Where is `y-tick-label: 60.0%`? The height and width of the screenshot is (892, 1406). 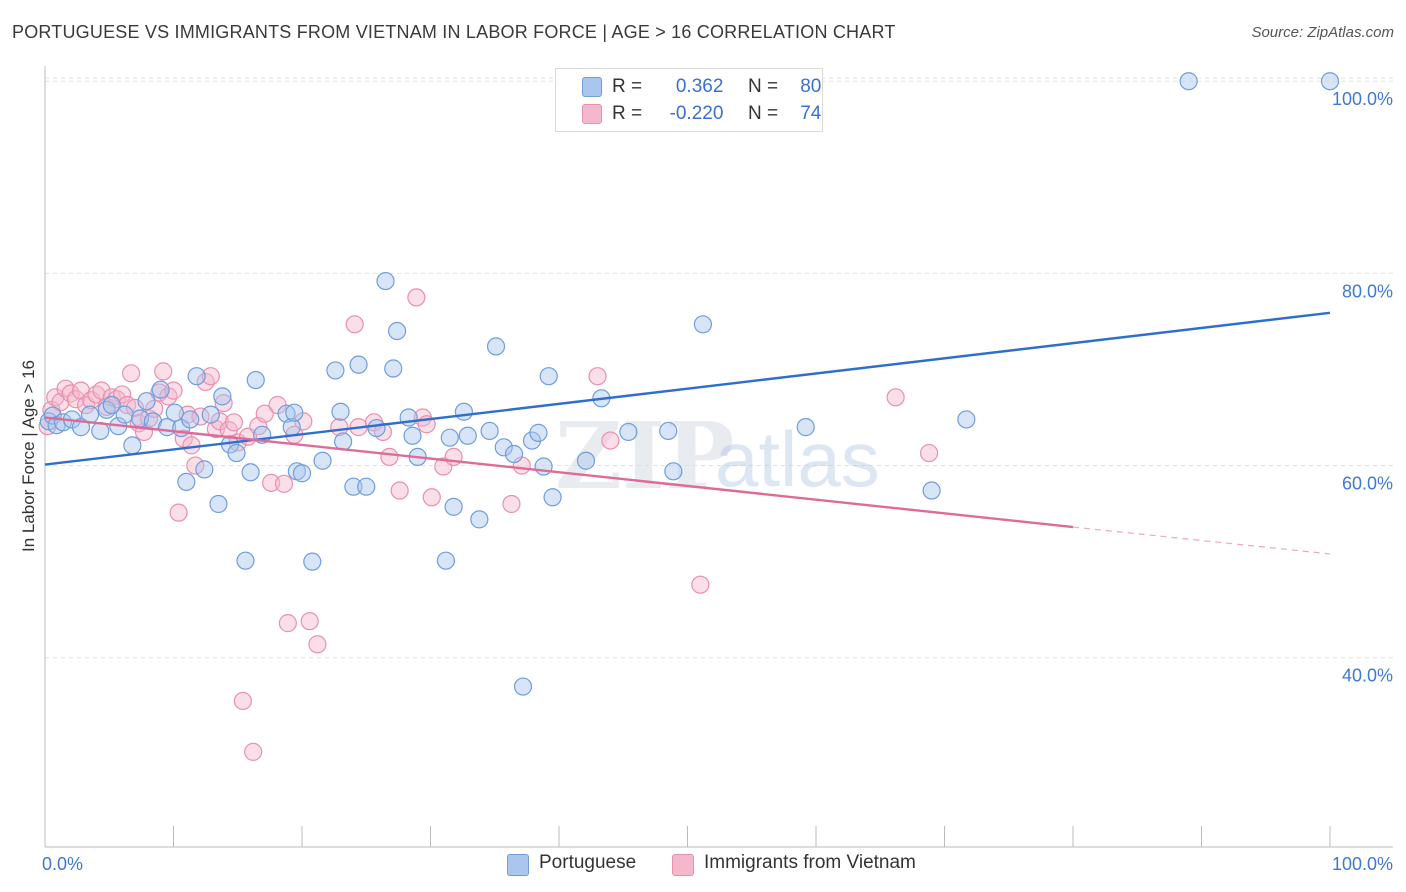 y-tick-label: 60.0% is located at coordinates (1367, 484).